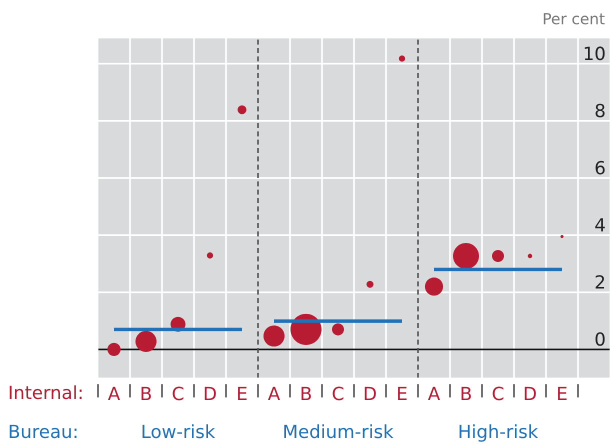 Image resolution: width=610 pixels, height=446 pixels. What do you see at coordinates (600, 339) in the screenshot?
I see `y-tick-label: 0` at bounding box center [600, 339].